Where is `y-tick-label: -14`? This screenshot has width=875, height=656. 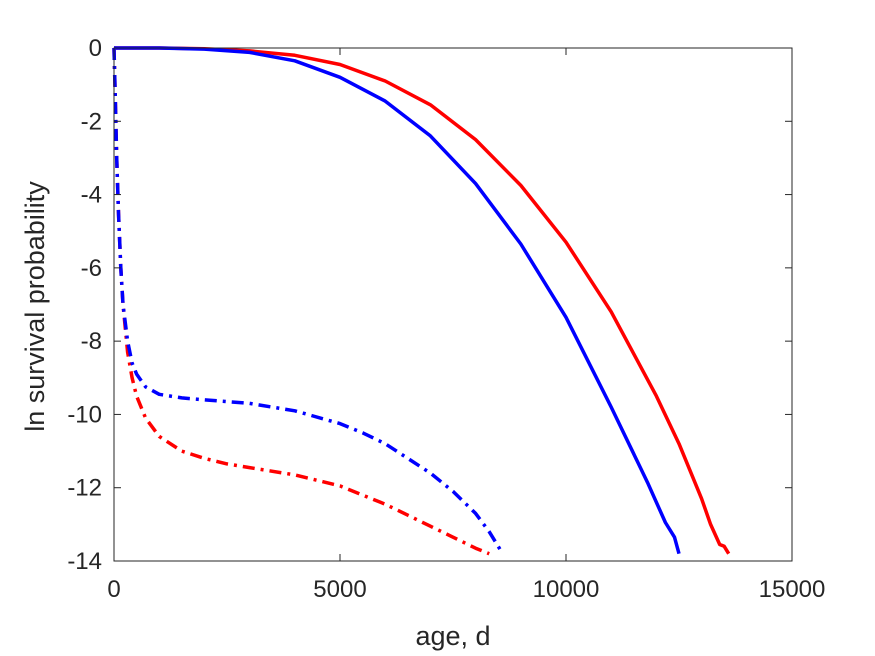 y-tick-label: -14 is located at coordinates (84, 561).